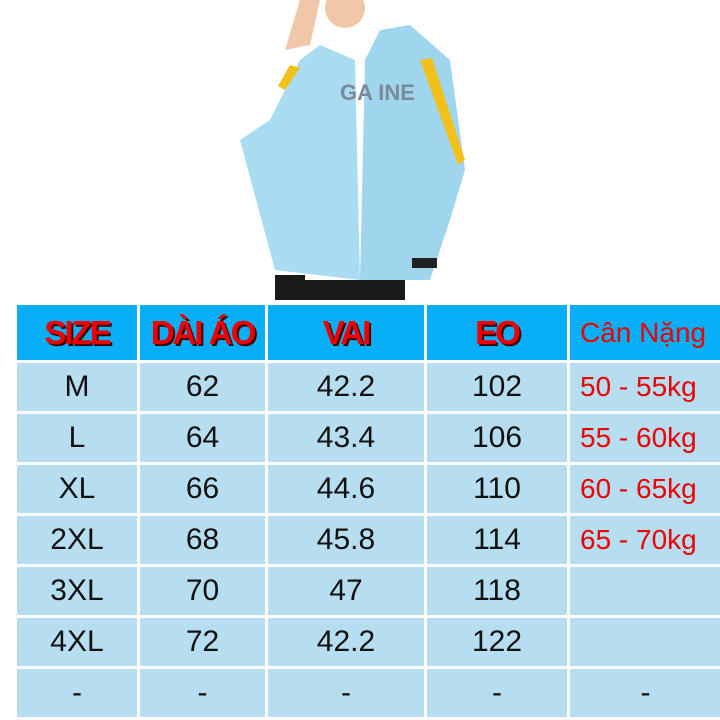 This screenshot has width=720, height=720. Describe the element at coordinates (202, 438) in the screenshot. I see `cell-length: 64` at that location.